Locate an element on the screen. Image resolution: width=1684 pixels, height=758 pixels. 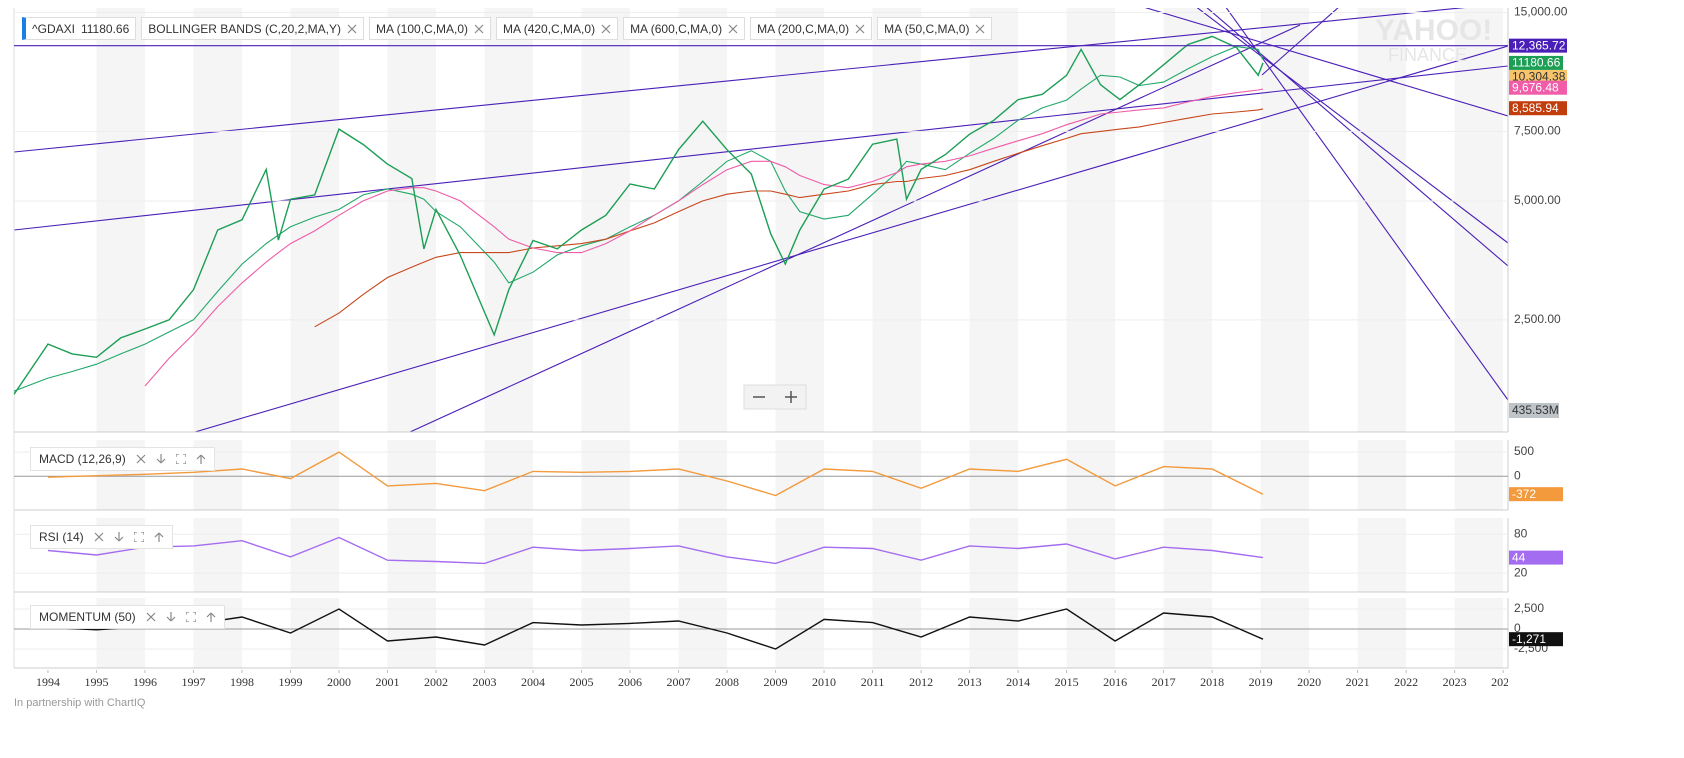
x-tick-label: 2008 is located at coordinates (727, 682).